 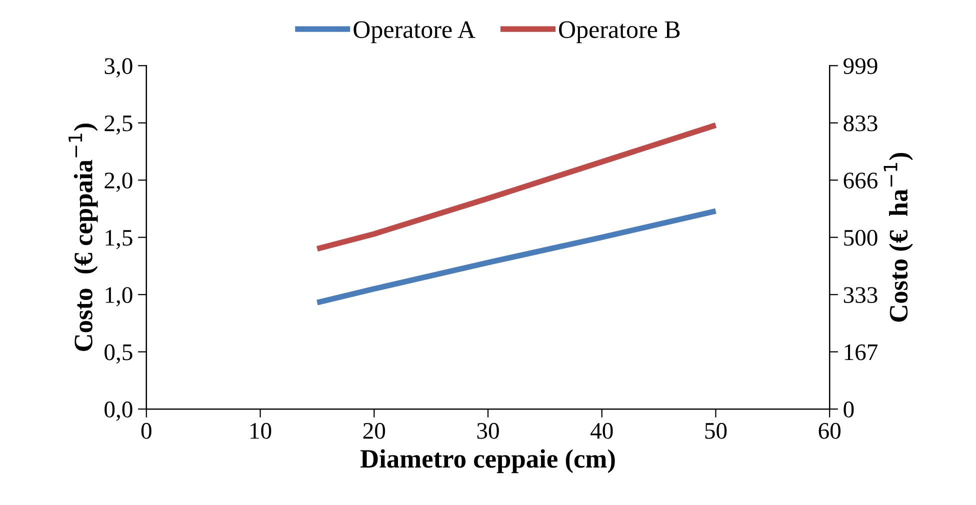 I want to click on x-tick-label: 20, so click(x=374, y=430).